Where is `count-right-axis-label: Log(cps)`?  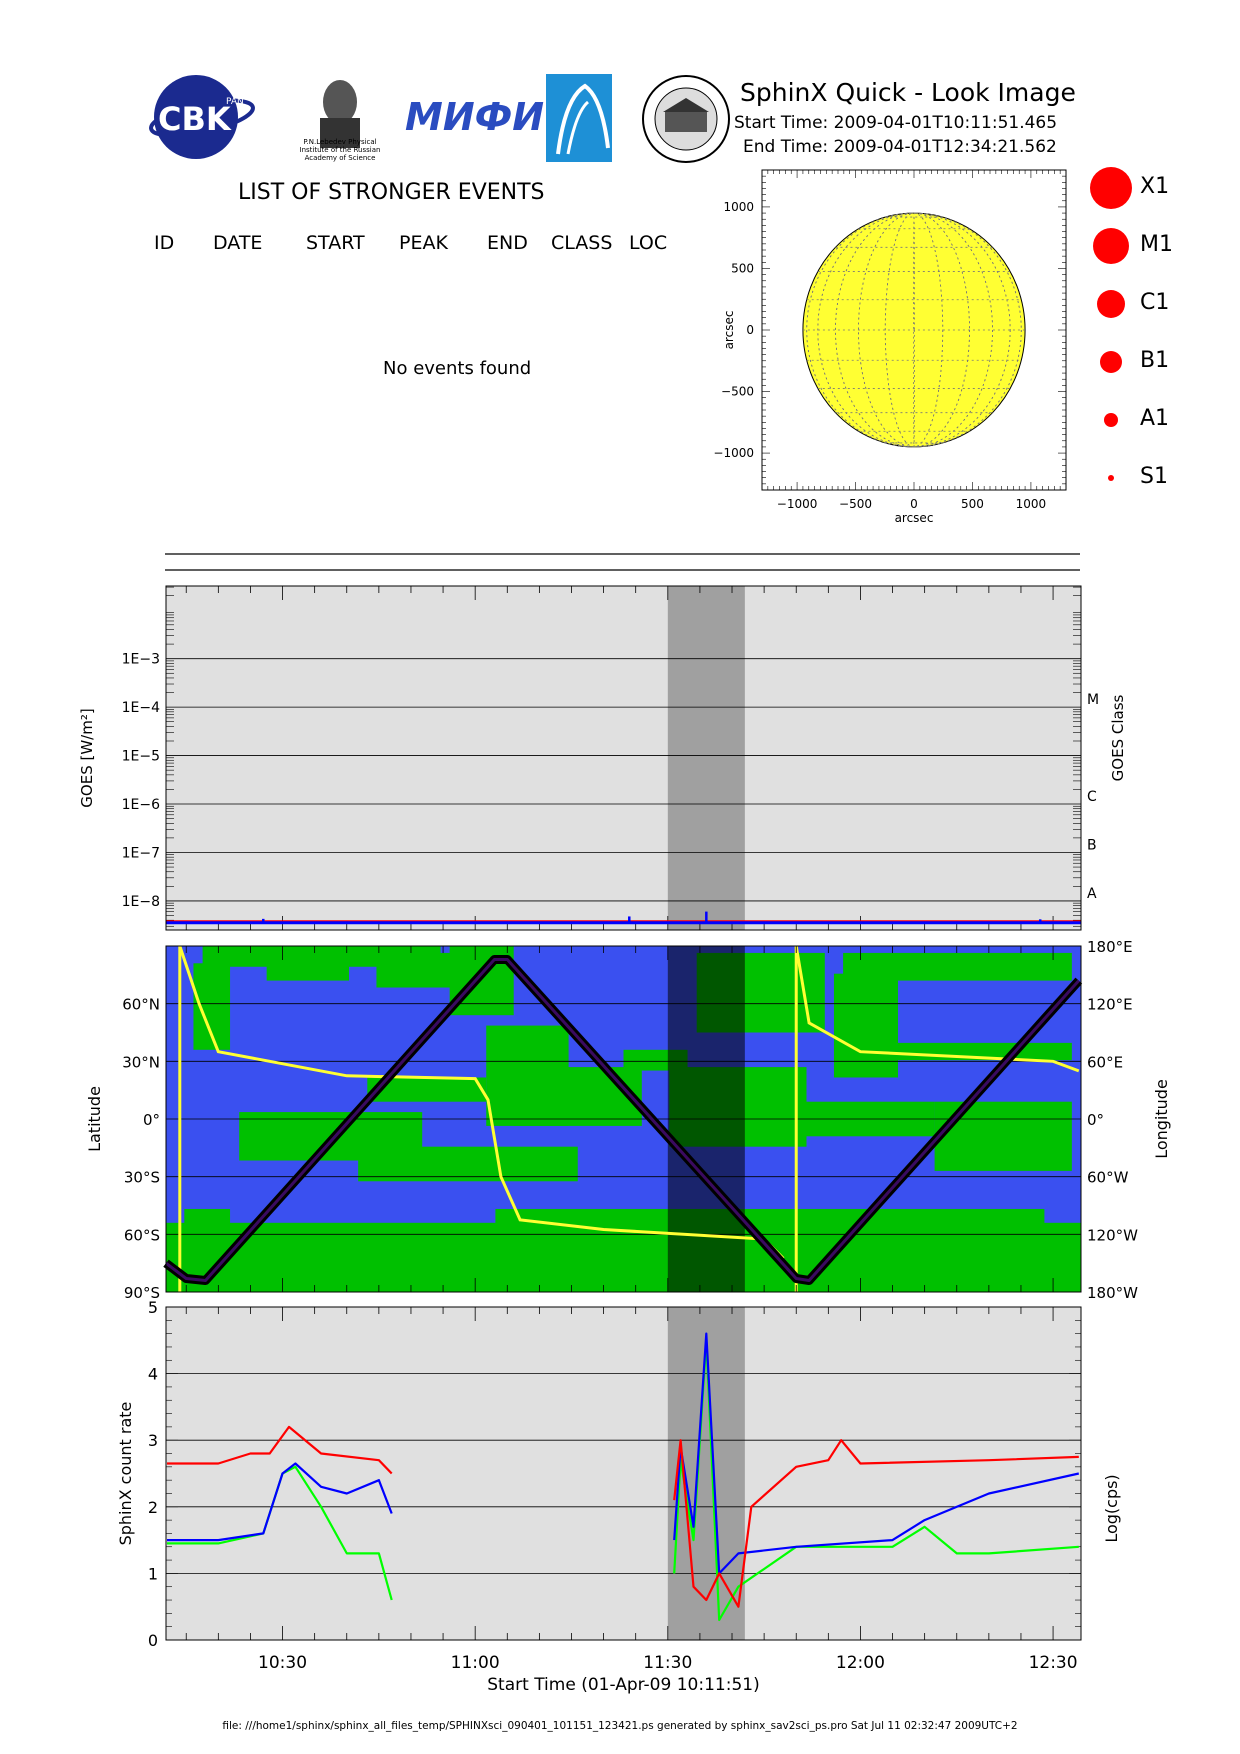 count-right-axis-label: Log(cps) is located at coordinates (1111, 1508).